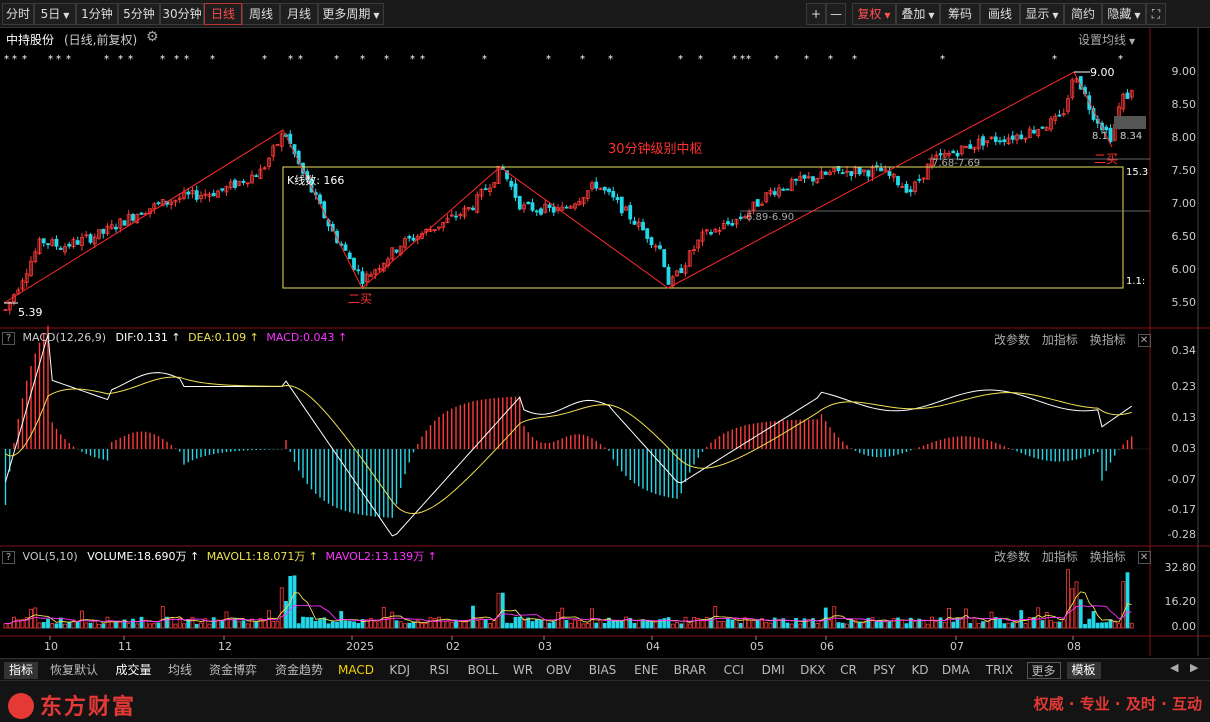  Describe the element at coordinates (960, 14) in the screenshot. I see `toolbar-right-4: 筹码` at that location.